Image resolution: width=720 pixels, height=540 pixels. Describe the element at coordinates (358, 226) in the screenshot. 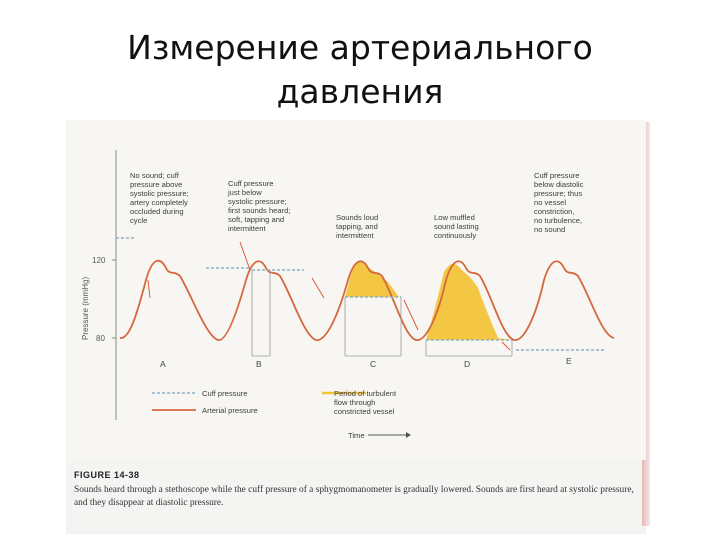

I see `annotation-loud: Sounds loud tapping, and intermittent` at that location.